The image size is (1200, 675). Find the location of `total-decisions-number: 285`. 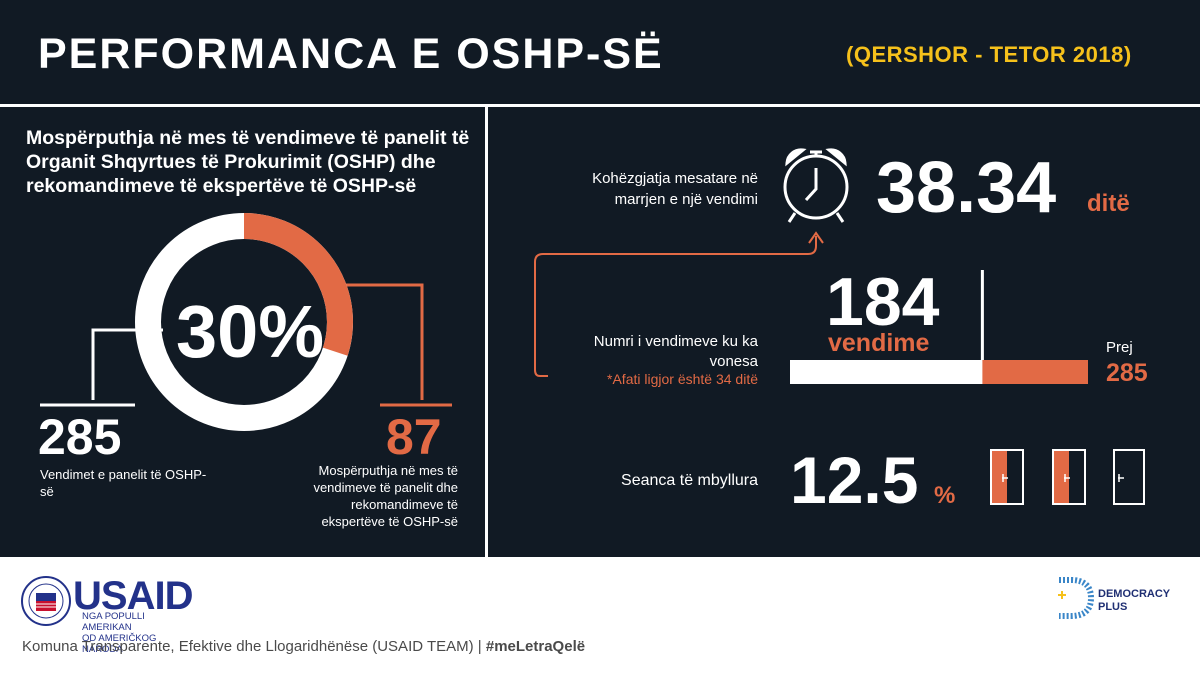

total-decisions-number: 285 is located at coordinates (80, 437).